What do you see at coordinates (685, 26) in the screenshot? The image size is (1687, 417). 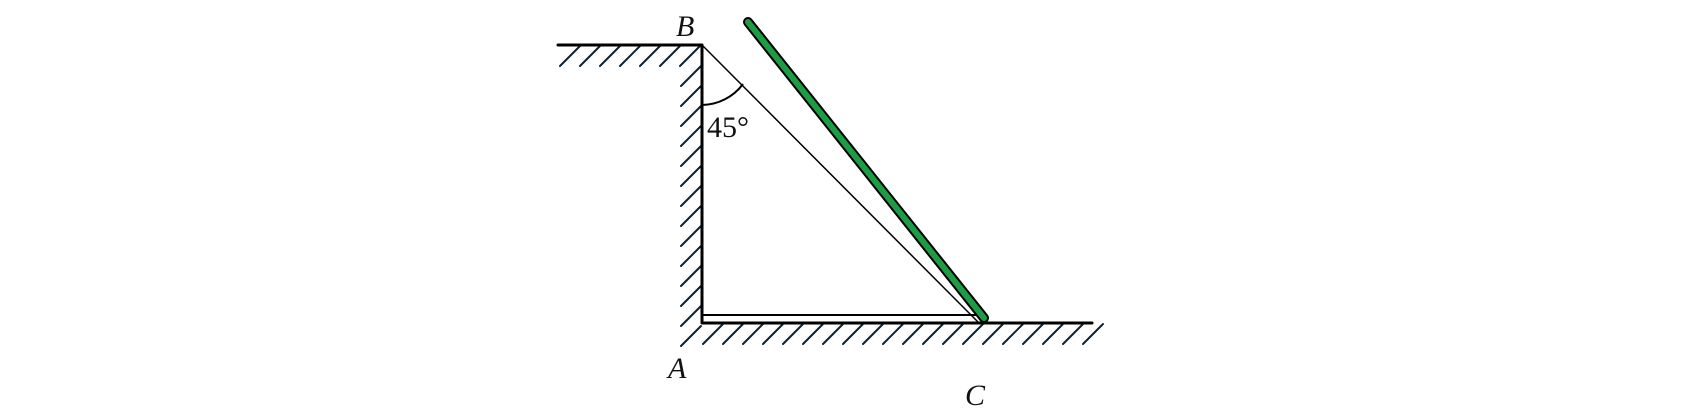 I see `label-b: B` at bounding box center [685, 26].